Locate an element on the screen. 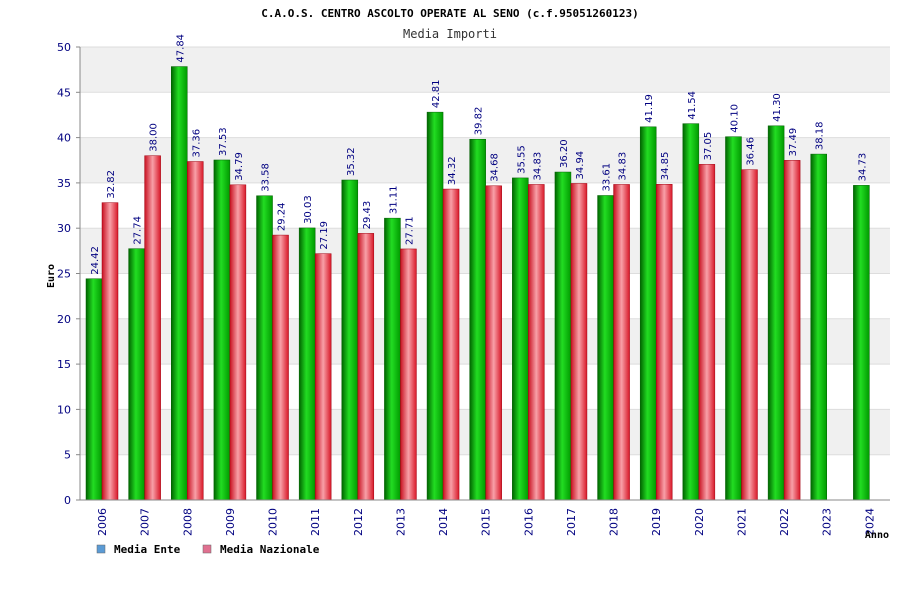  data-label: 34.94 is located at coordinates (580, 165).